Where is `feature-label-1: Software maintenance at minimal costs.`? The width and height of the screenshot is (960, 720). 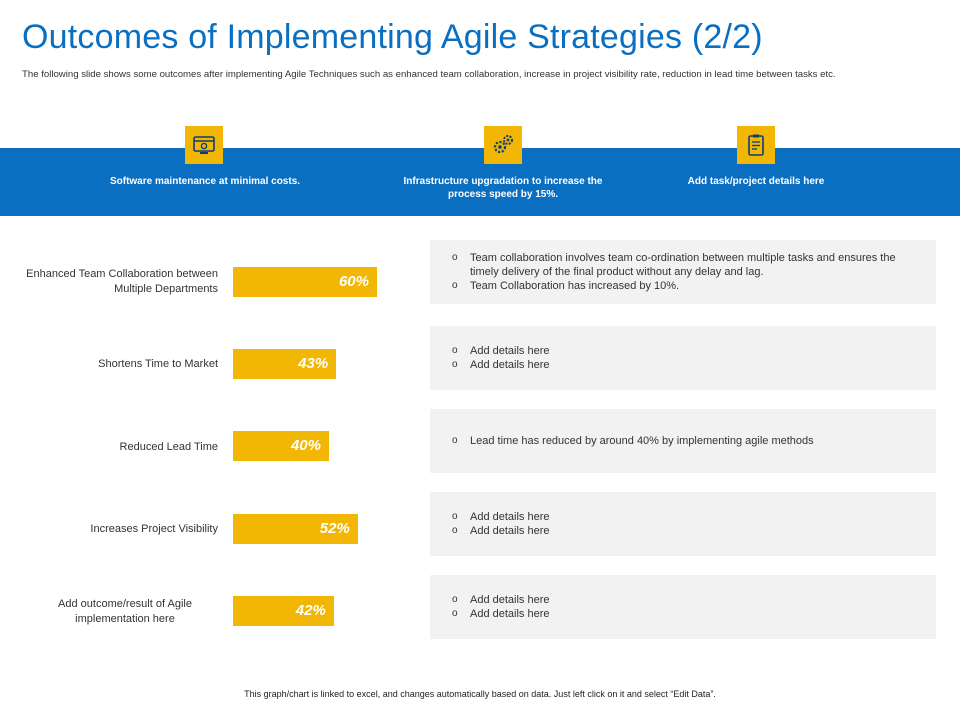
feature-label-1: Software maintenance at minimal costs. is located at coordinates (205, 181).